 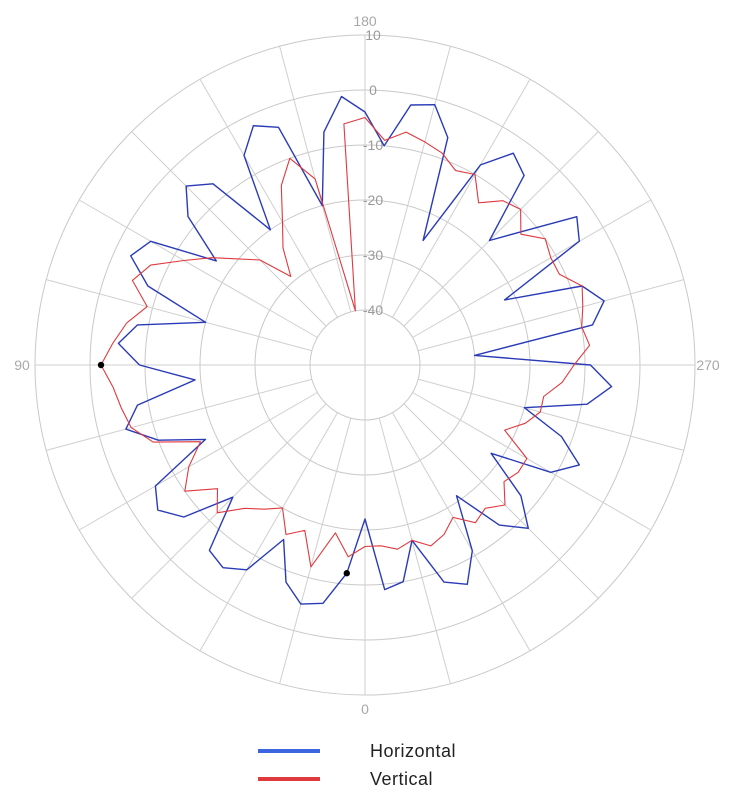 I want to click on marker-point-vertical, so click(x=101, y=365).